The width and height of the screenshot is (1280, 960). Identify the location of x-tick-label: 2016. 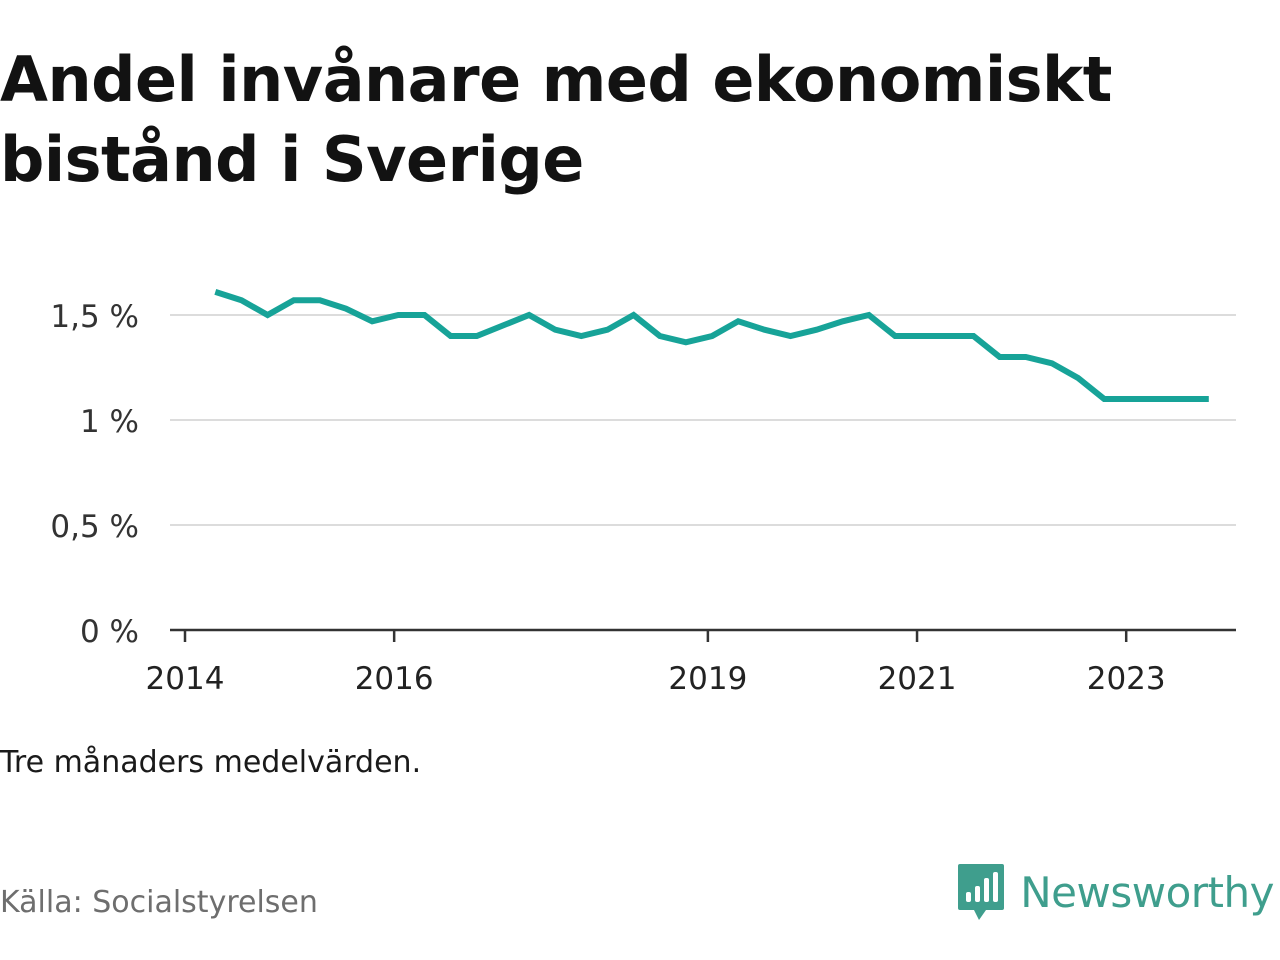
(394, 679).